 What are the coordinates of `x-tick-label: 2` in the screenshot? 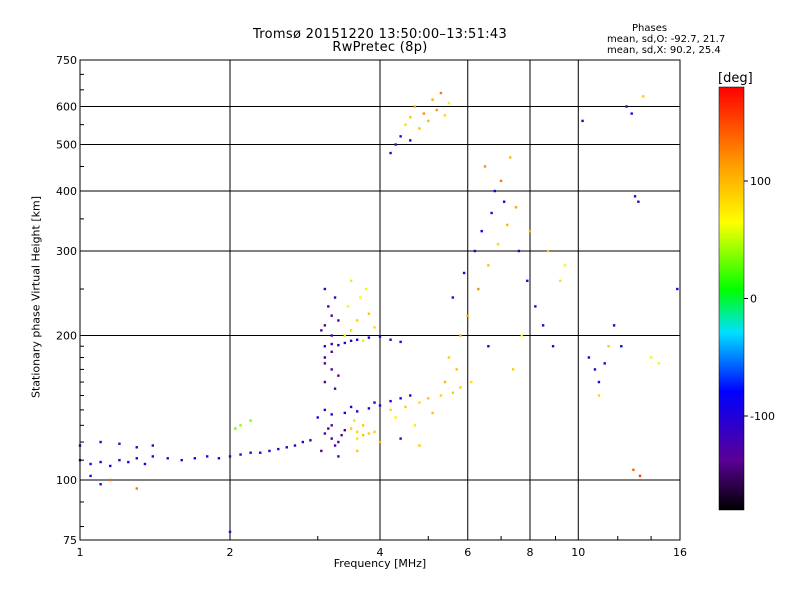 It's located at (230, 552).